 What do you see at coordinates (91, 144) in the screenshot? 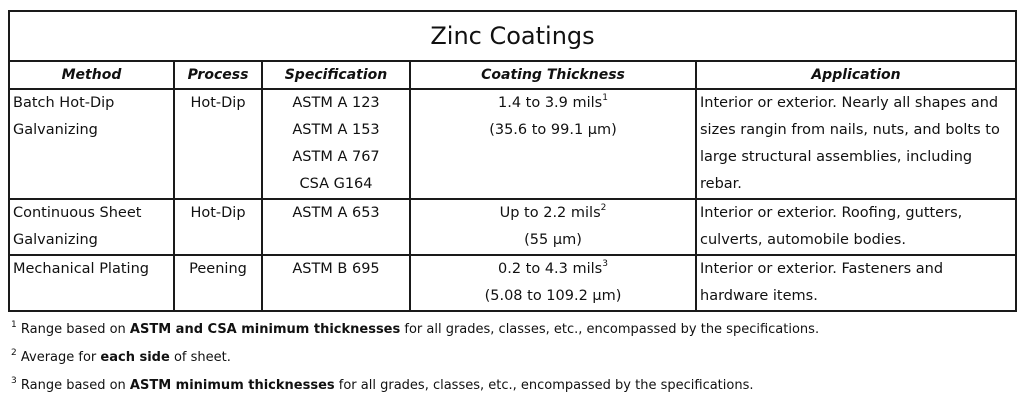
I see `method-cell: Batch Hot-Dip Galvanizing` at bounding box center [91, 144].